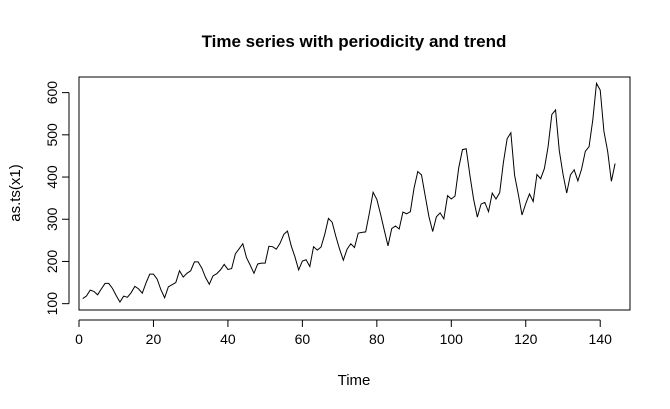 The image size is (670, 409). I want to click on x-axis: 0 20 40 60 80 100 120 140, so click(344, 333).